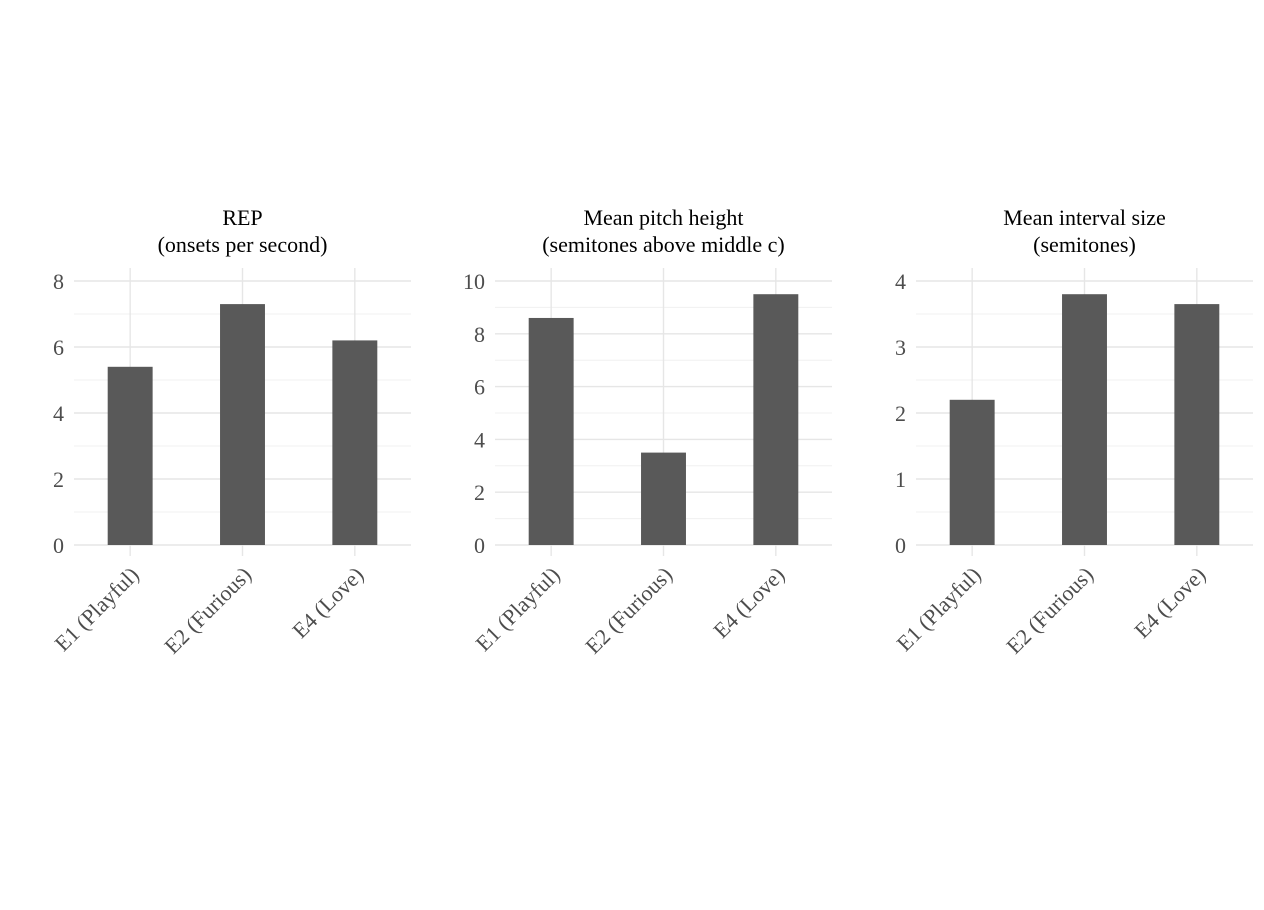 Image resolution: width=1264 pixels, height=910 pixels. What do you see at coordinates (1084, 231) in the screenshot?
I see `chart-title: Mean interval size (semitones)` at bounding box center [1084, 231].